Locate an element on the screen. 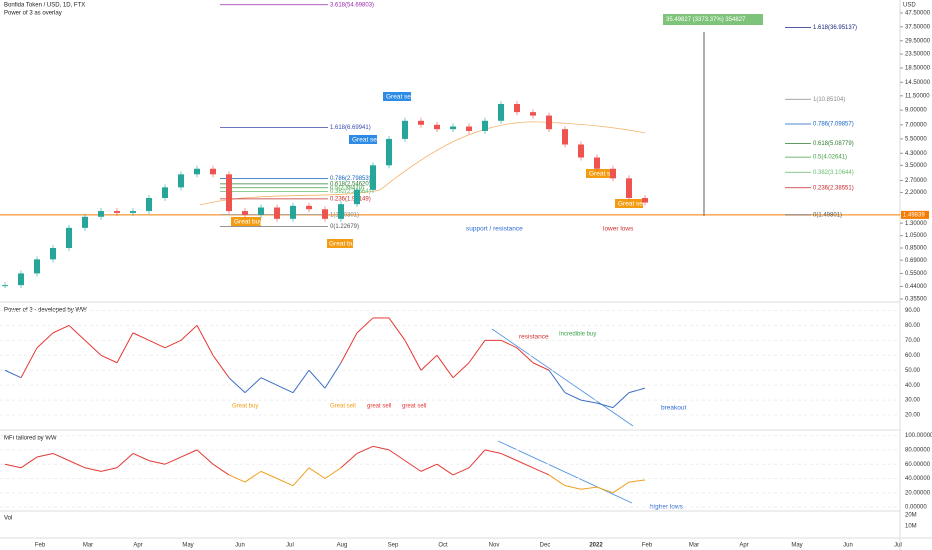 This screenshot has width=932, height=550. y-tick-label: 0.44000 is located at coordinates (916, 287).